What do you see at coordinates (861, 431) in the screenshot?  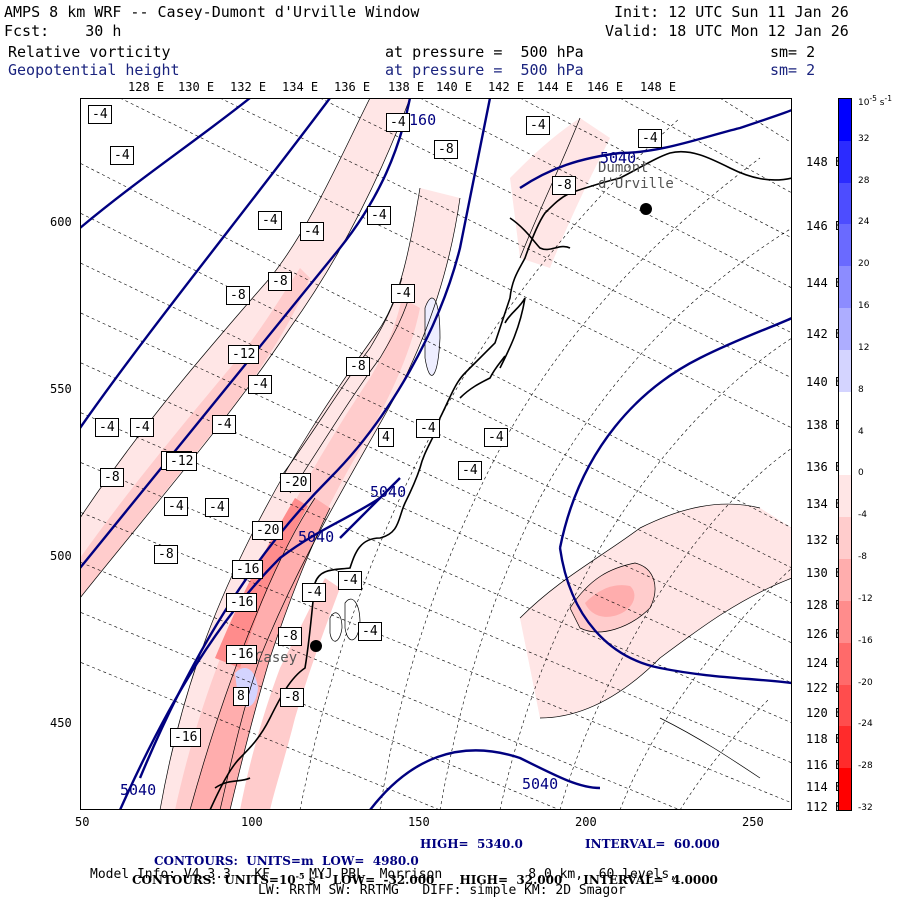 I see `colorbar-label: 4` at bounding box center [861, 431].